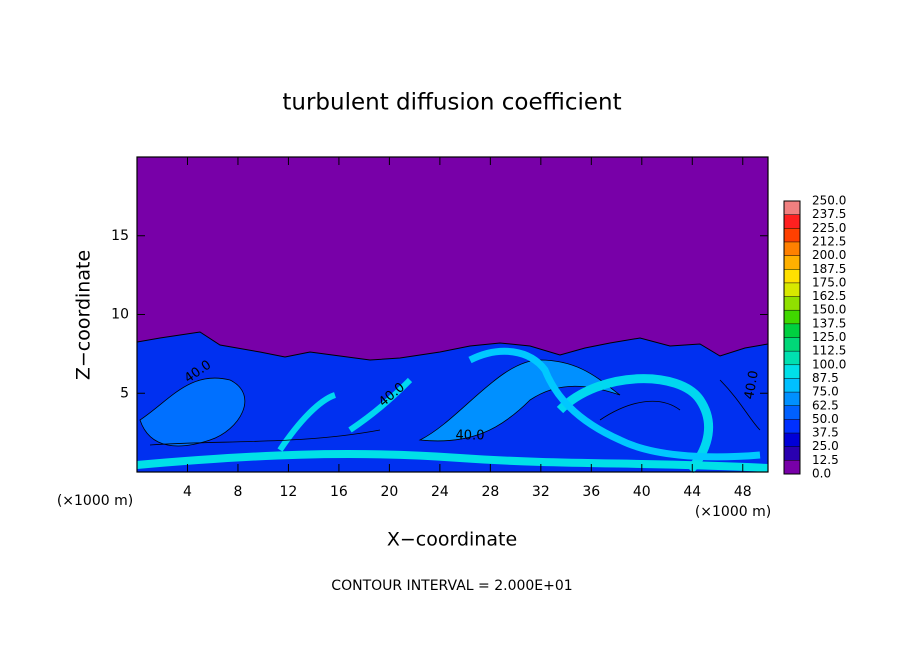 Image resolution: width=904 pixels, height=654 pixels. What do you see at coordinates (825, 405) in the screenshot?
I see `colorbar-label: 62.5` at bounding box center [825, 405].